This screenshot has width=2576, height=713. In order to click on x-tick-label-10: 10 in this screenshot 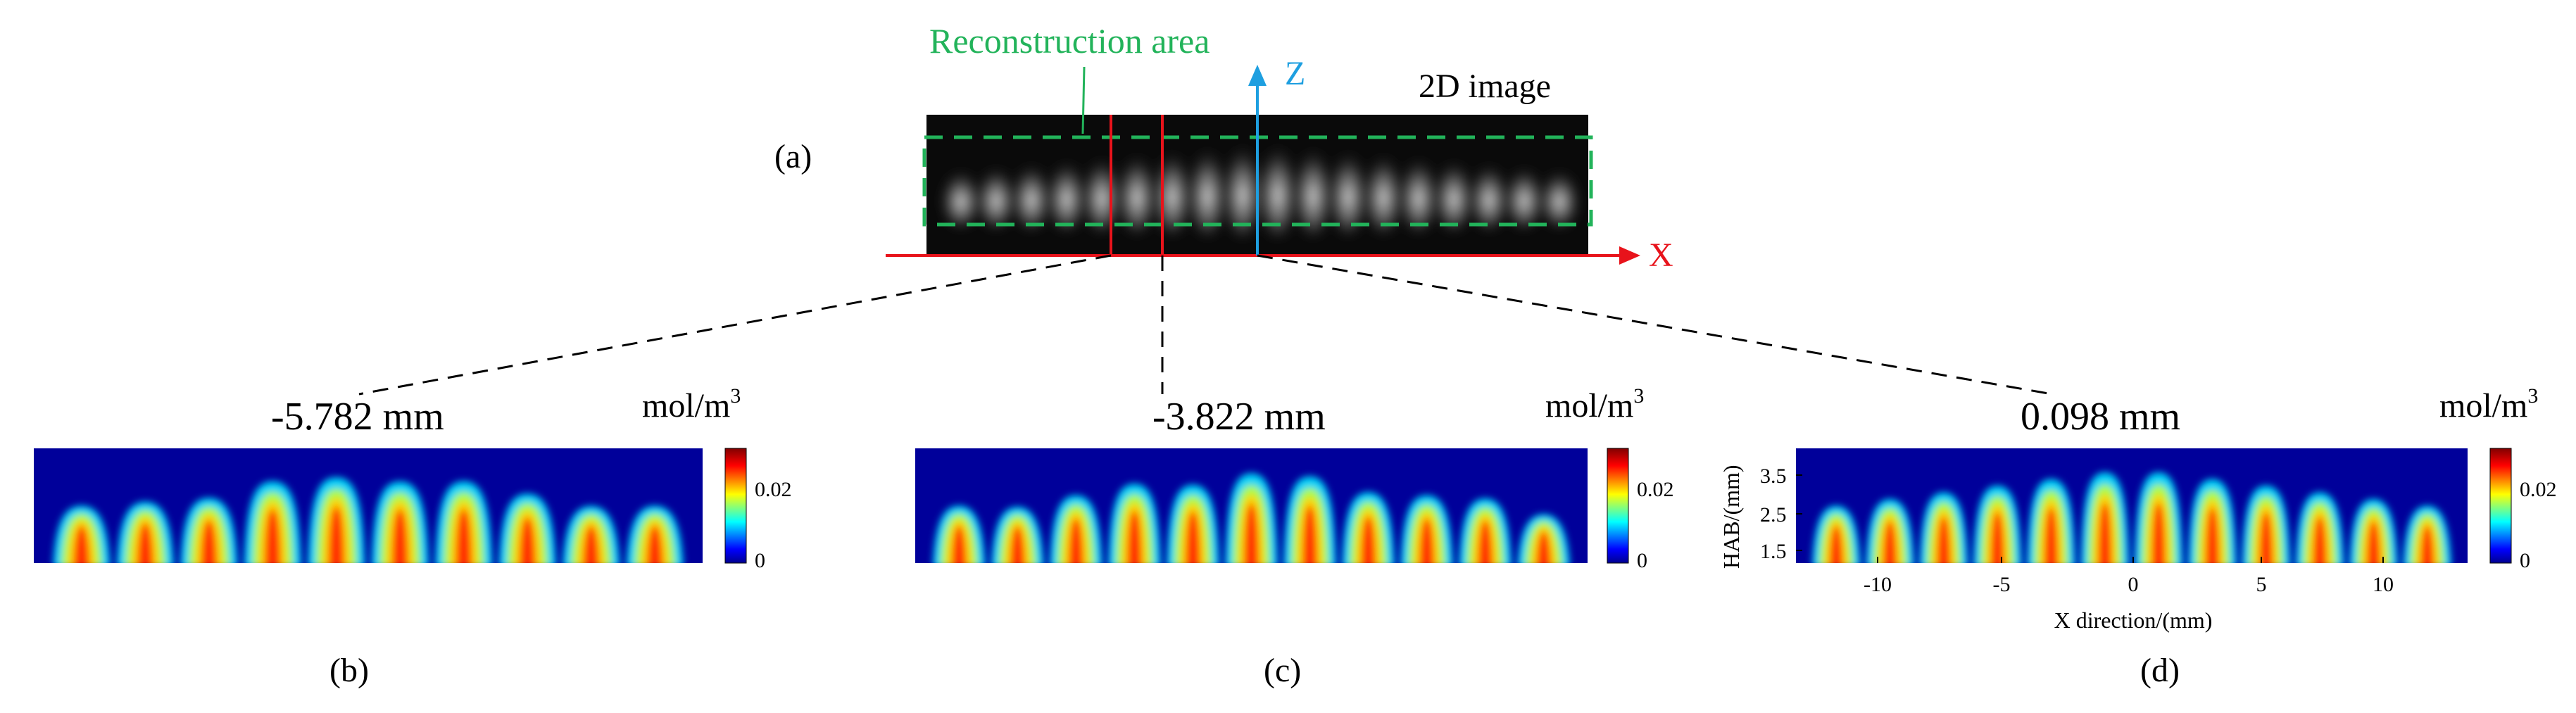, I will do `click(2383, 584)`.